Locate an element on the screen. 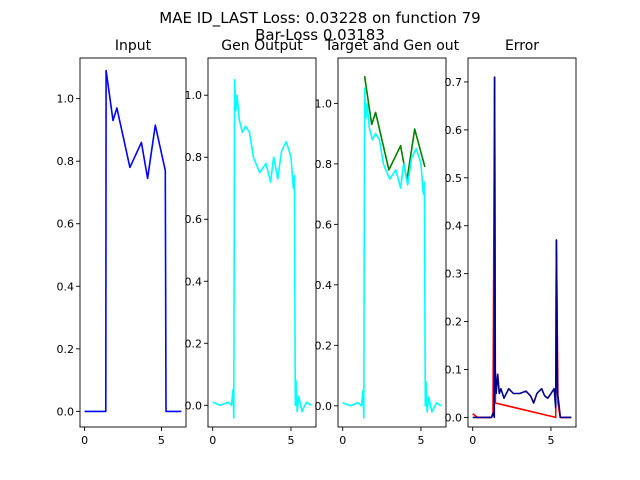 Image resolution: width=640 pixels, height=480 pixels. subplot-title: Target and Gen out is located at coordinates (392, 46).